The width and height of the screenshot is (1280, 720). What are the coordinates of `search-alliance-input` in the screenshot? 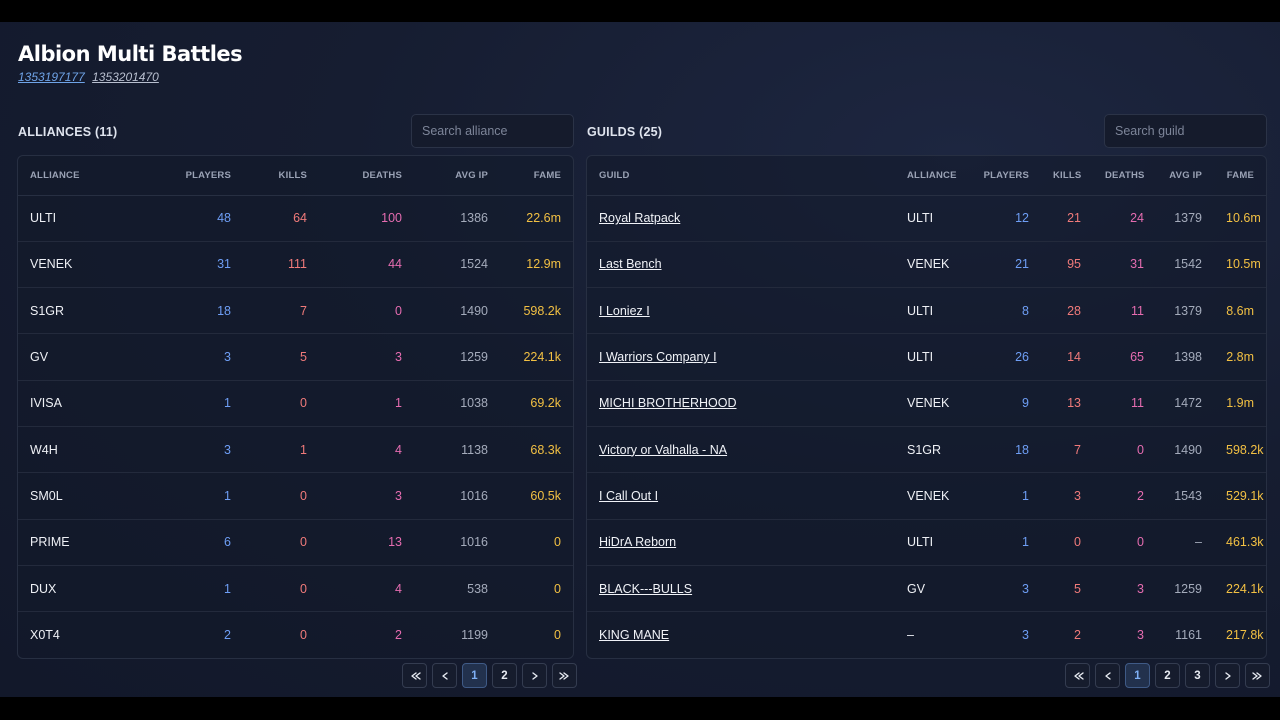 It's located at (492, 131).